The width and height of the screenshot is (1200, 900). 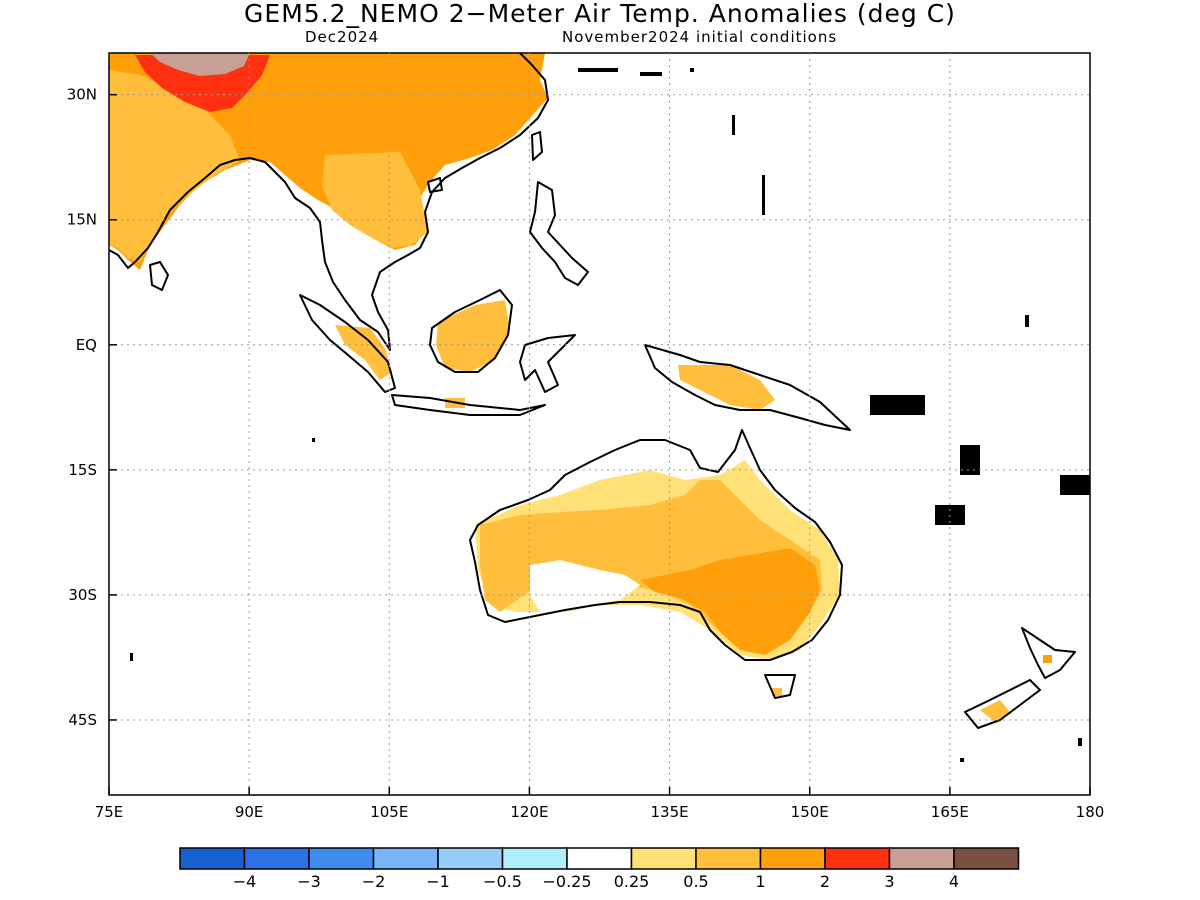 What do you see at coordinates (200, 64) in the screenshot?
I see `tibet-peak-region` at bounding box center [200, 64].